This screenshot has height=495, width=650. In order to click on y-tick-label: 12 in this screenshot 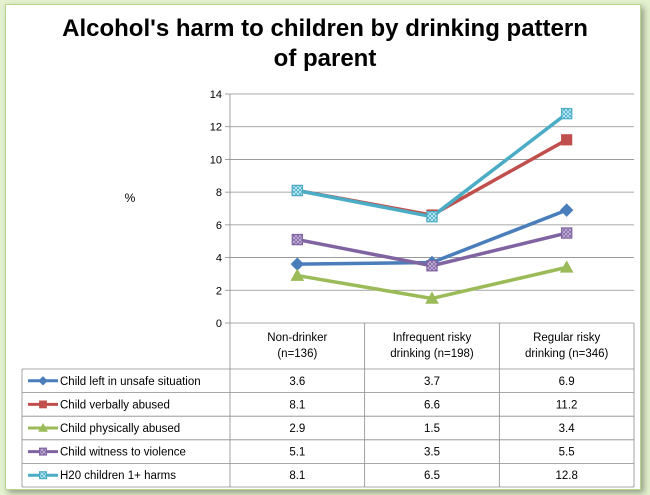, I will do `click(216, 128)`.